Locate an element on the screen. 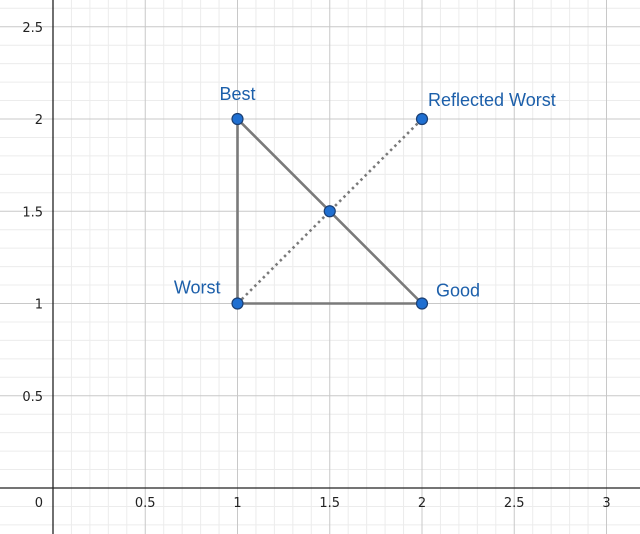  y-tick-label: 2.5 is located at coordinates (32, 28).